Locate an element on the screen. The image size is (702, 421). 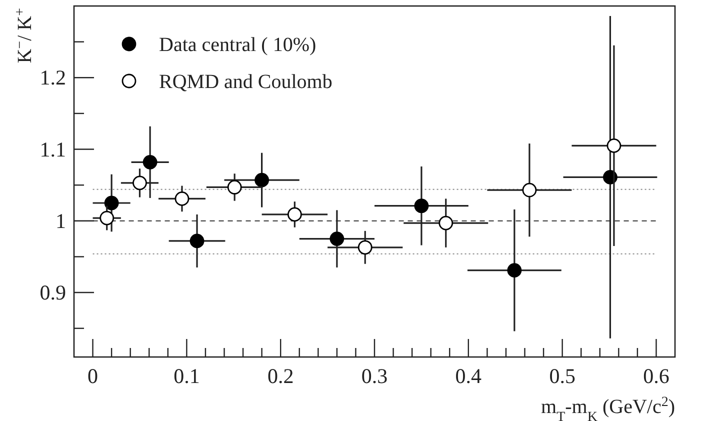
y-tick-label: 1 is located at coordinates (61, 220).